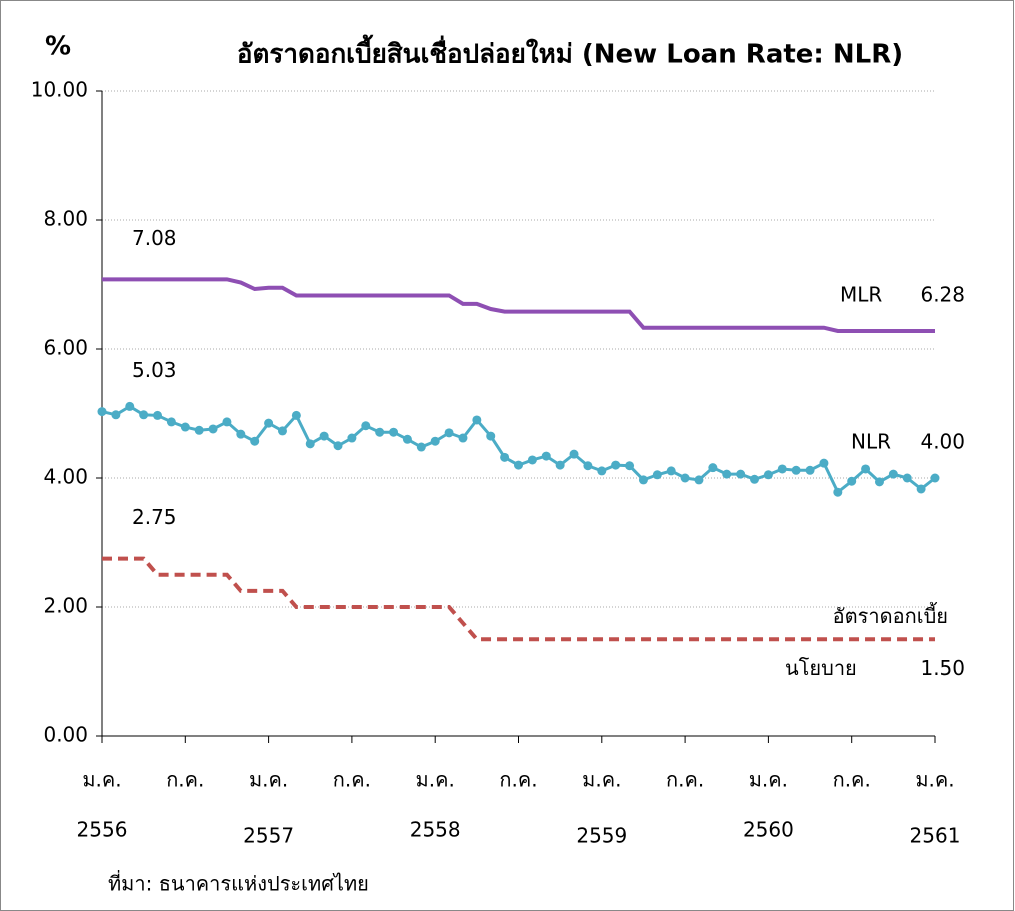  What do you see at coordinates (154, 517) in the screenshot?
I see `start-label: 2.75` at bounding box center [154, 517].